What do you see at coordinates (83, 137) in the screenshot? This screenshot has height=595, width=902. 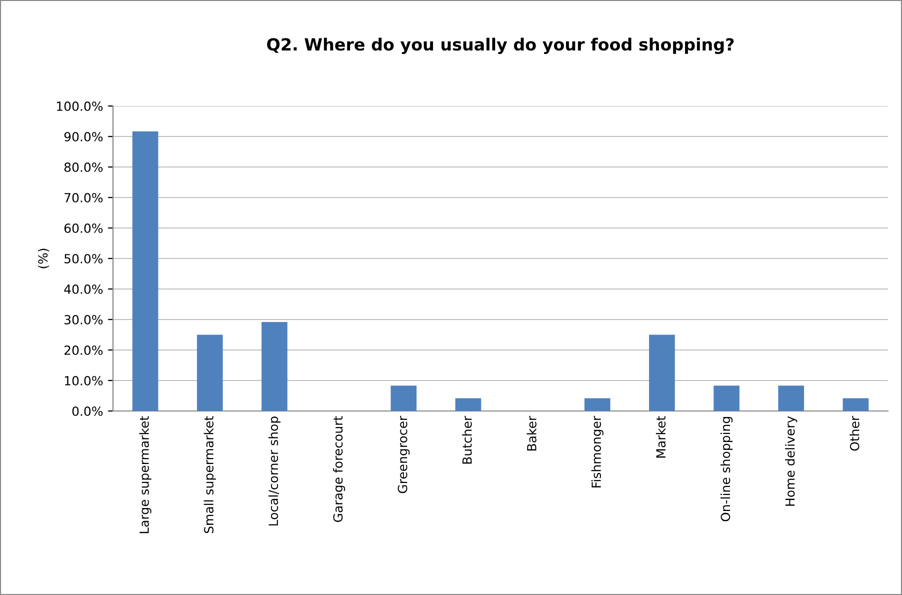 I see `y-tick-label: 90.0%` at bounding box center [83, 137].